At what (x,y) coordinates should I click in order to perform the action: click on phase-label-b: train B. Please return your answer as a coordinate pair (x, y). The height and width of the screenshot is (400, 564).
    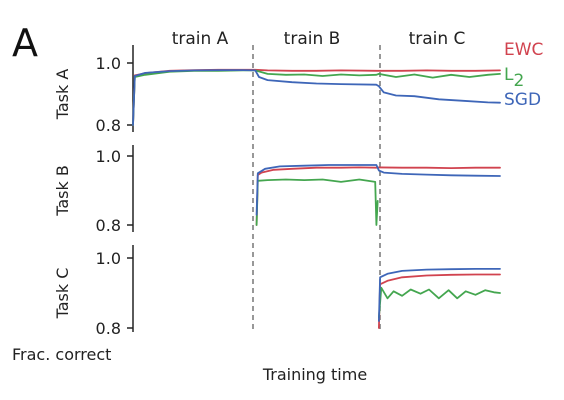
    Looking at the image, I should click on (312, 39).